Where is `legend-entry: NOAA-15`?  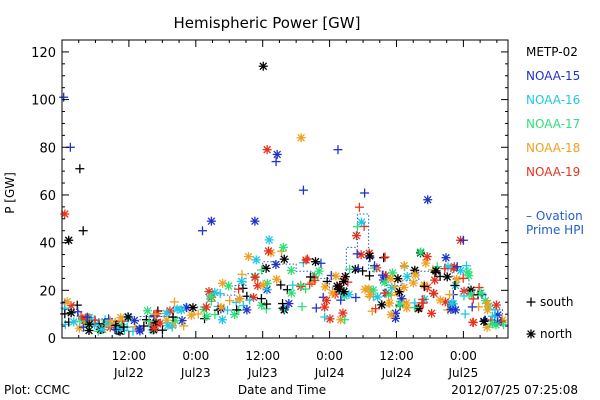
legend-entry: NOAA-15 is located at coordinates (553, 76).